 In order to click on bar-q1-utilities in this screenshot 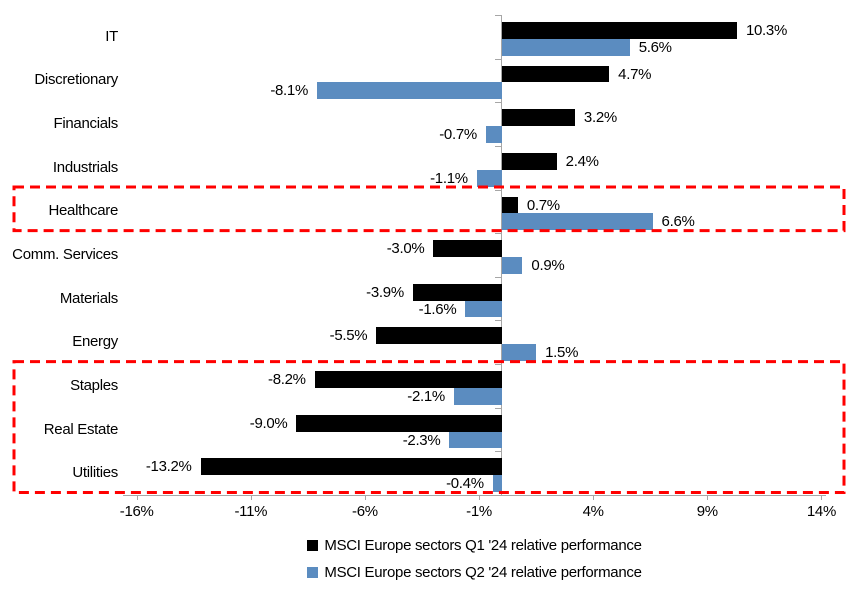, I will do `click(351, 467)`.